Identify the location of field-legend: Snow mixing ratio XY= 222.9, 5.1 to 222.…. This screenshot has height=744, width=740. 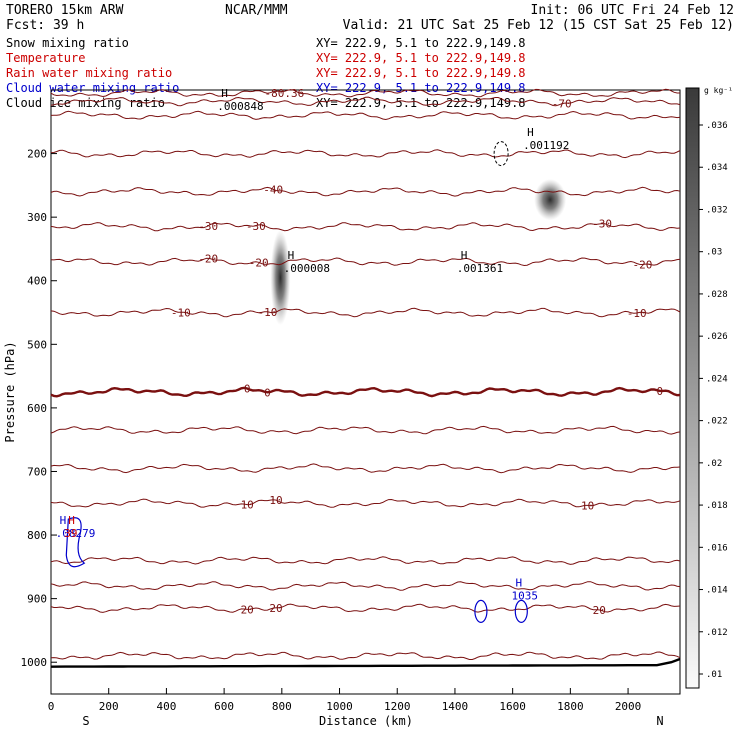
(266, 73).